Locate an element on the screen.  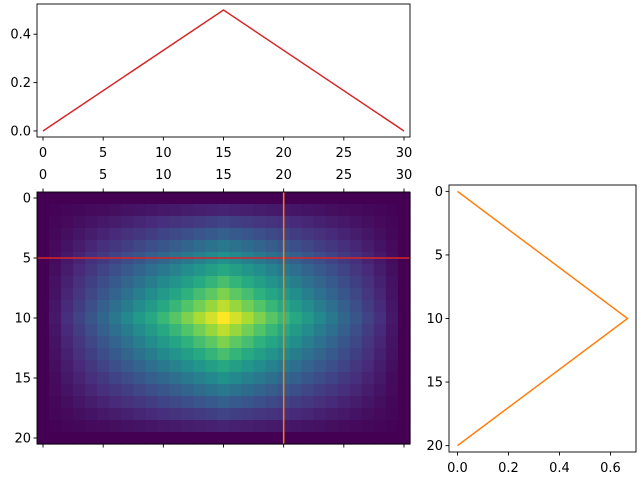
right-x-tick-label: 0.6 is located at coordinates (610, 468).